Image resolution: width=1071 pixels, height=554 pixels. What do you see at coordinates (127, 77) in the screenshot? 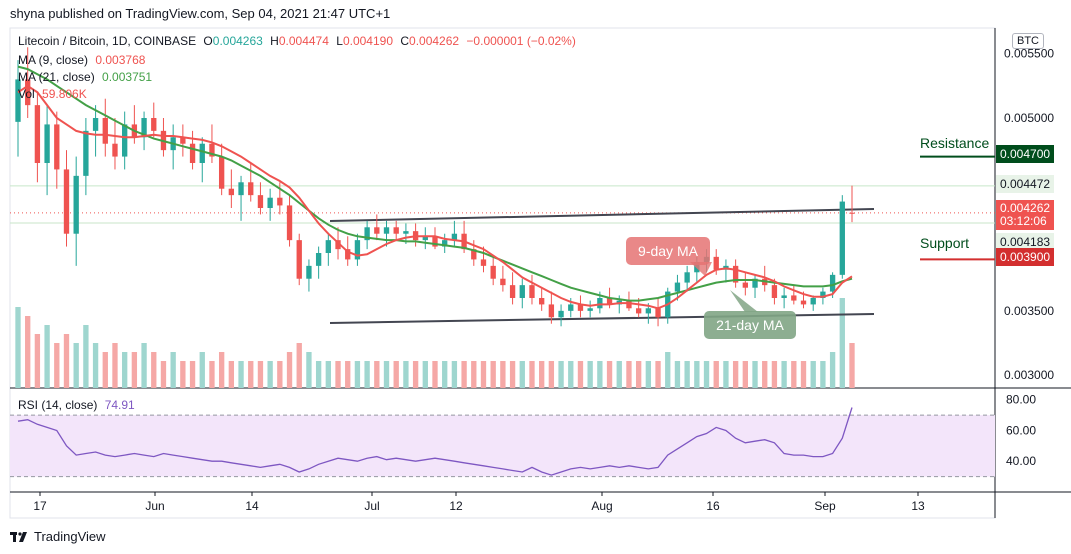
I see `ma21-value: 0.003751` at bounding box center [127, 77].